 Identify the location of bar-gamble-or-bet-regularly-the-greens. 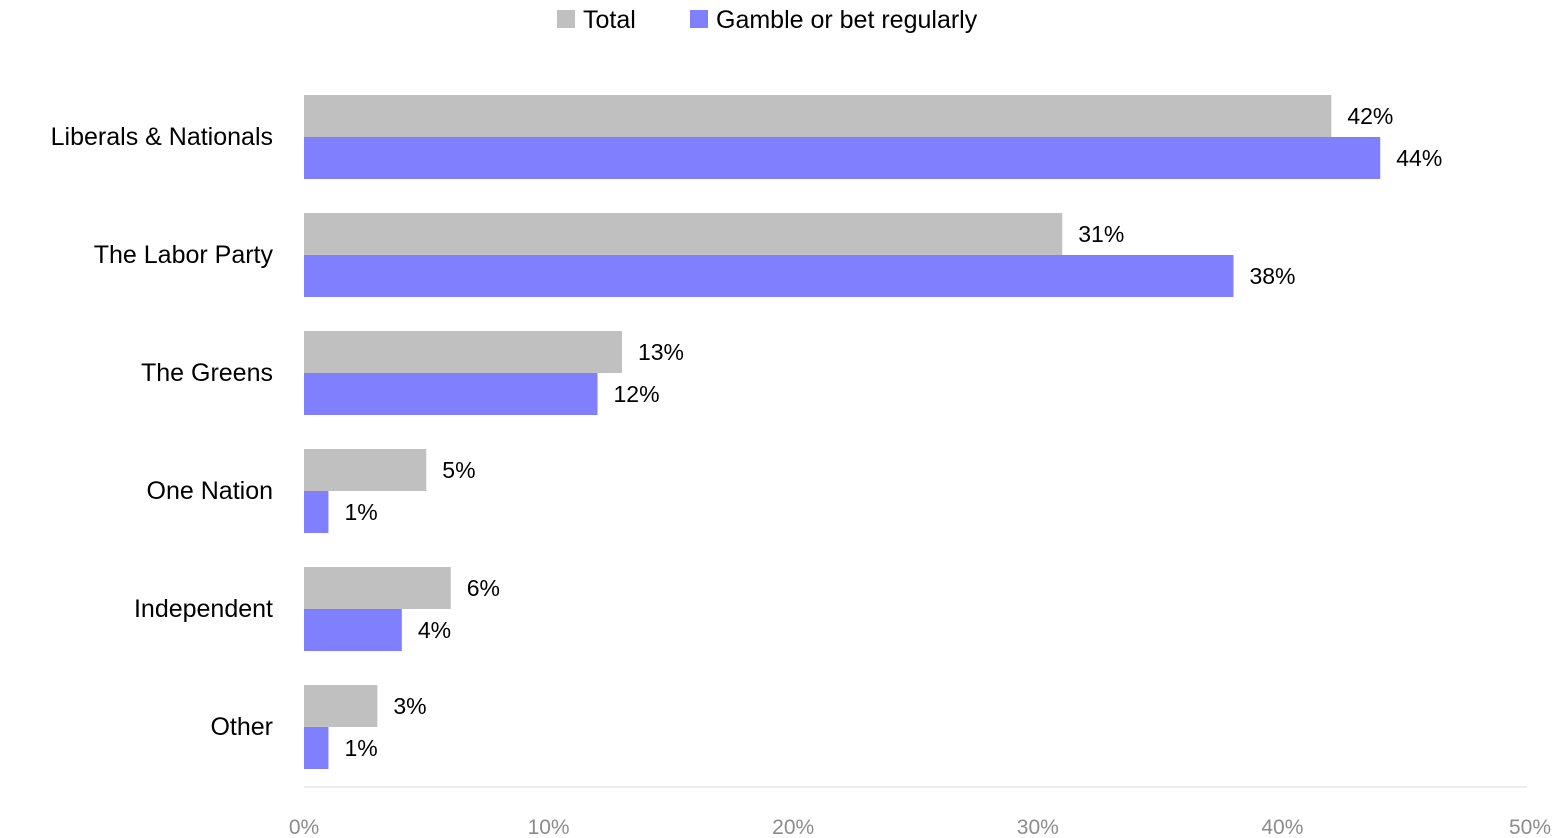
(451, 394).